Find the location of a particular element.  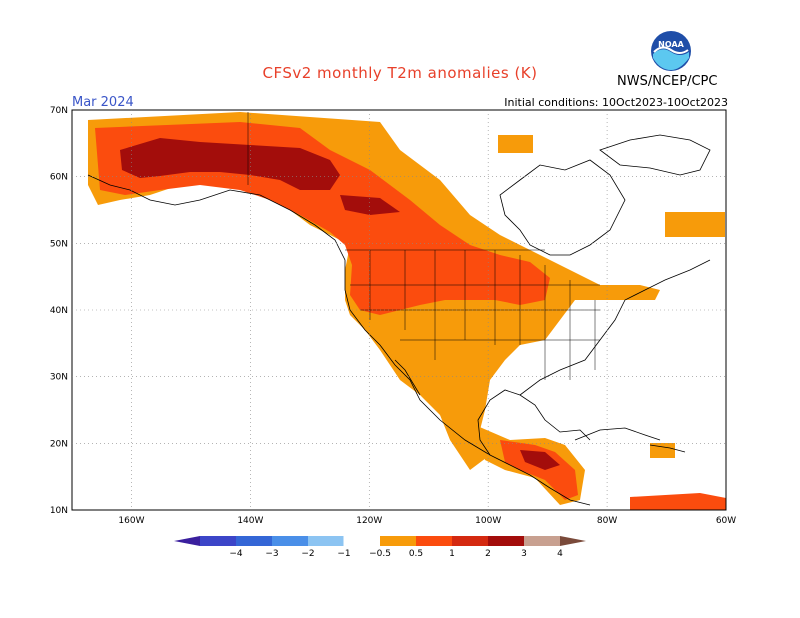

anomaly-region-strong is located at coordinates (230, 164).